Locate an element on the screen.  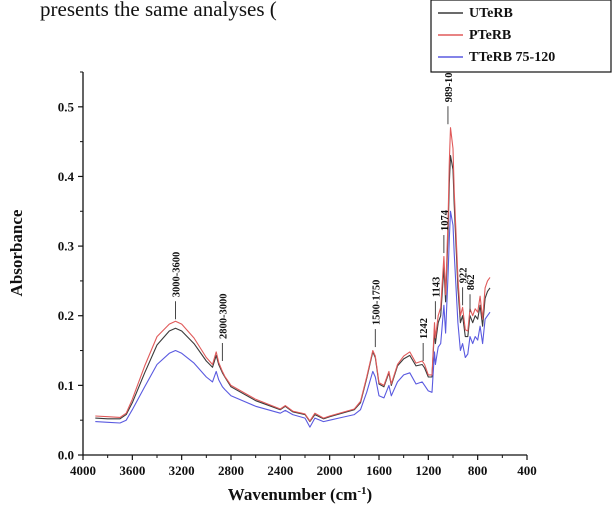
x-axis-title-sup: -1 is located at coordinates (361, 491).